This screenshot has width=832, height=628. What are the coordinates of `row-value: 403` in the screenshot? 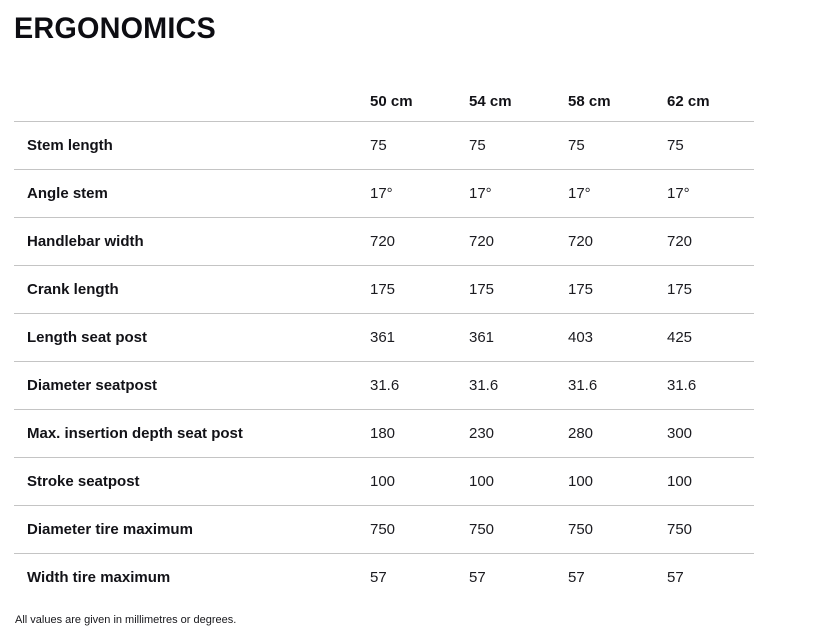 It's located at (581, 337).